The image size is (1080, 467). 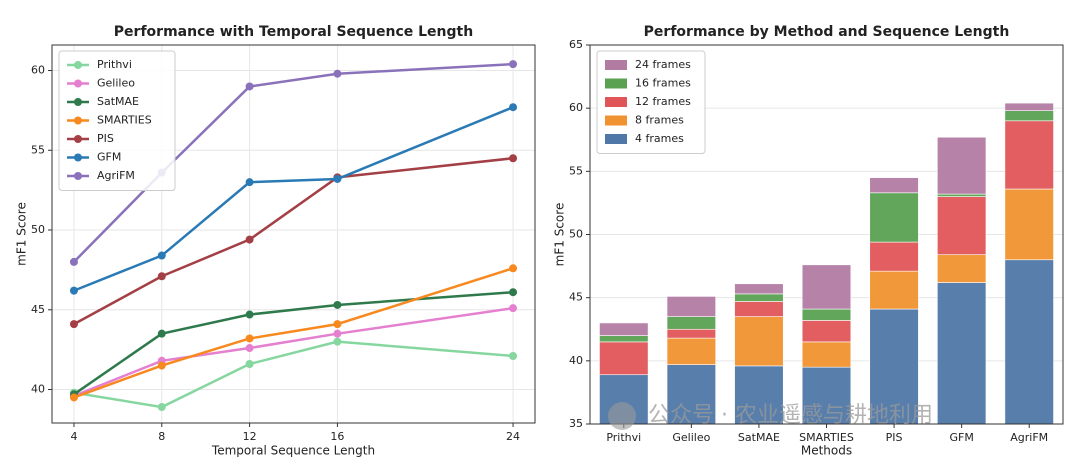 What do you see at coordinates (659, 120) in the screenshot?
I see `legend-label: 8 frames` at bounding box center [659, 120].